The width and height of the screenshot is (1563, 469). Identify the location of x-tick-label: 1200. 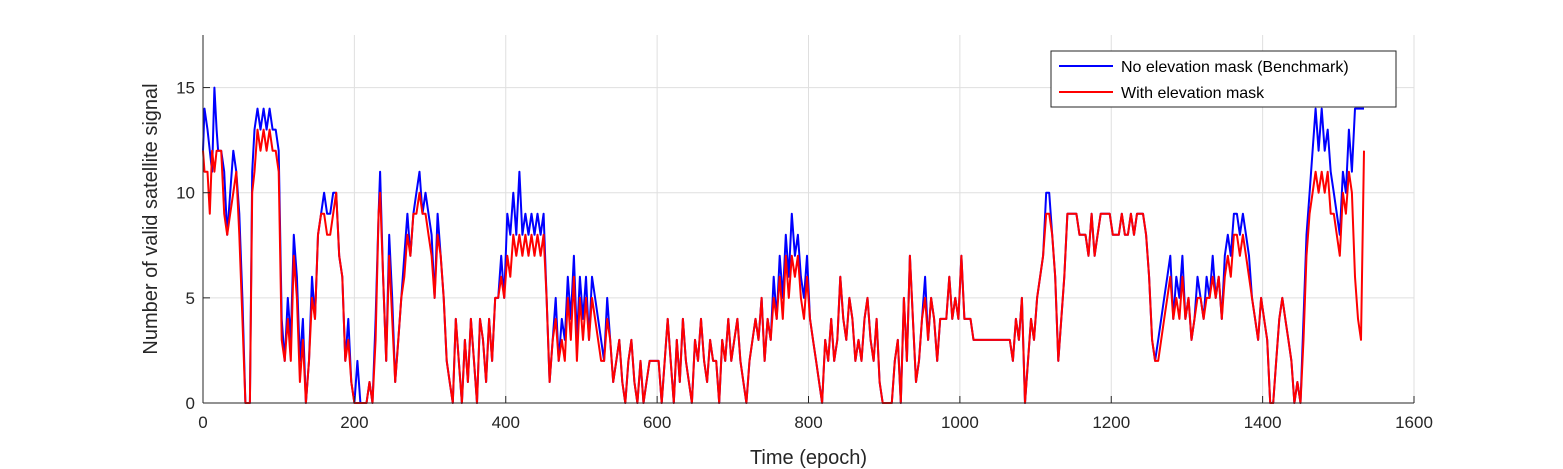
(1111, 422).